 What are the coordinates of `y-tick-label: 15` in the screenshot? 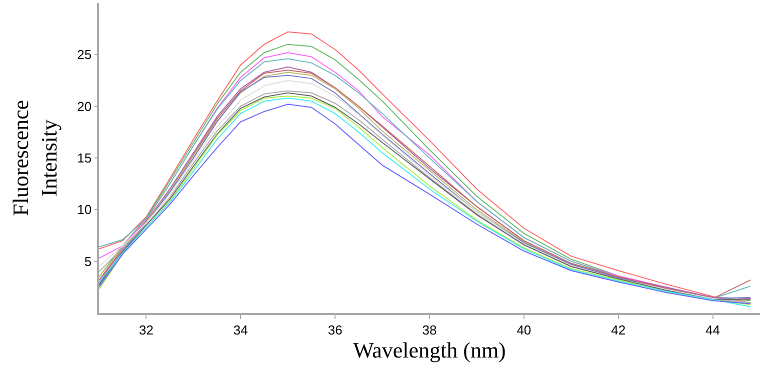 It's located at (84, 158).